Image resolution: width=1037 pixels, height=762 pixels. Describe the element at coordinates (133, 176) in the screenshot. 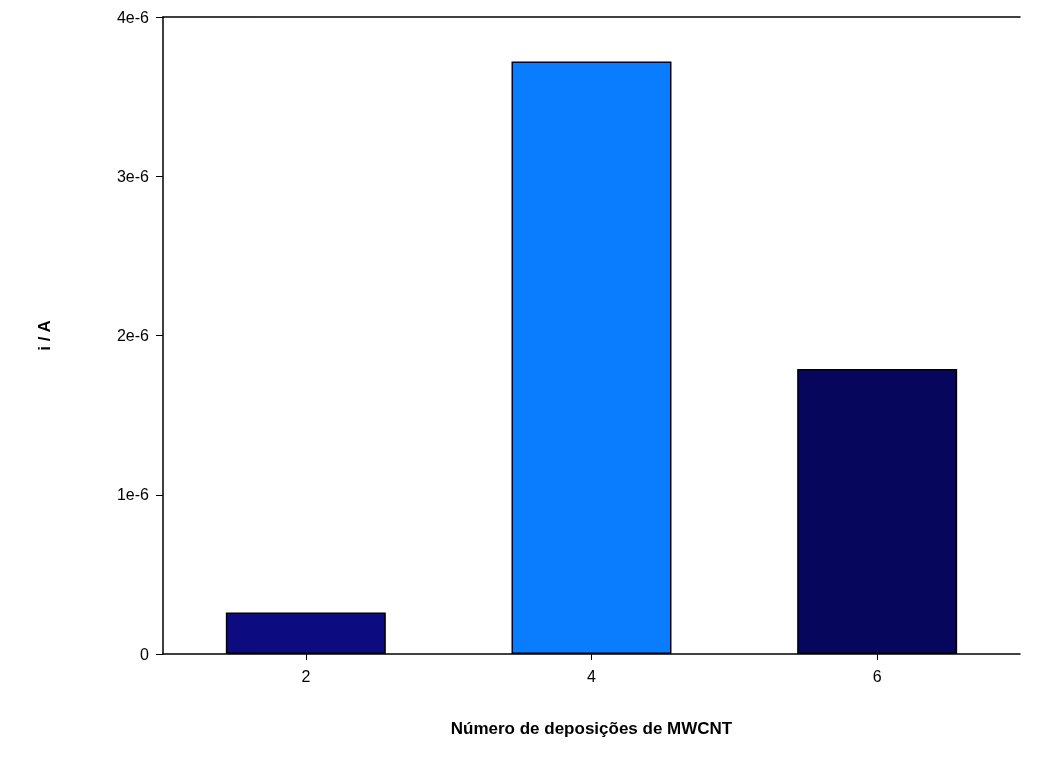

I see `y-tick-label: 3e-6` at that location.